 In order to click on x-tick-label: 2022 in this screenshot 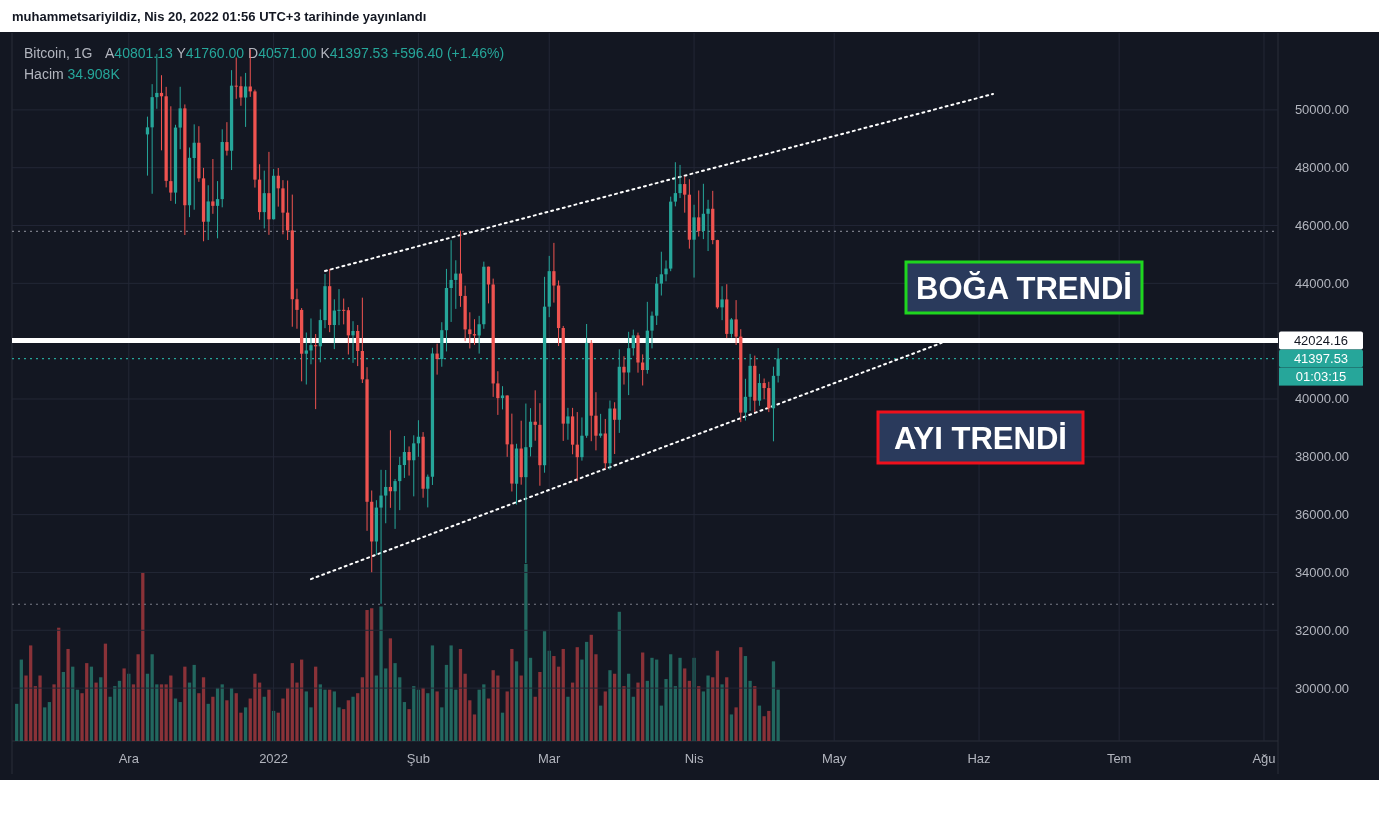, I will do `click(274, 758)`.